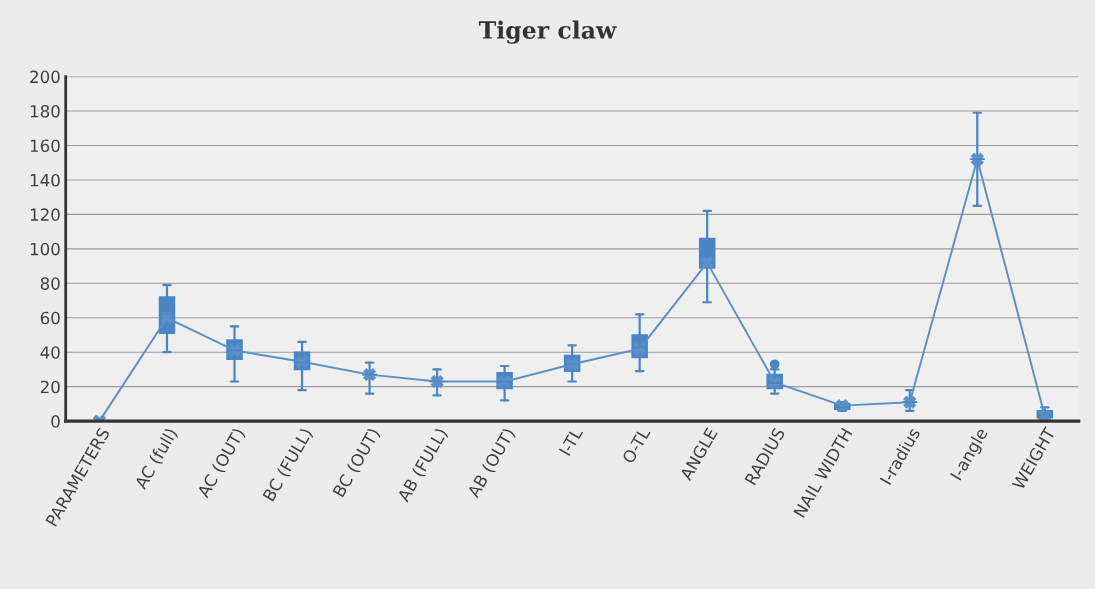 This screenshot has width=1095, height=589. Describe the element at coordinates (45, 249) in the screenshot. I see `y-tick-label: 100` at that location.